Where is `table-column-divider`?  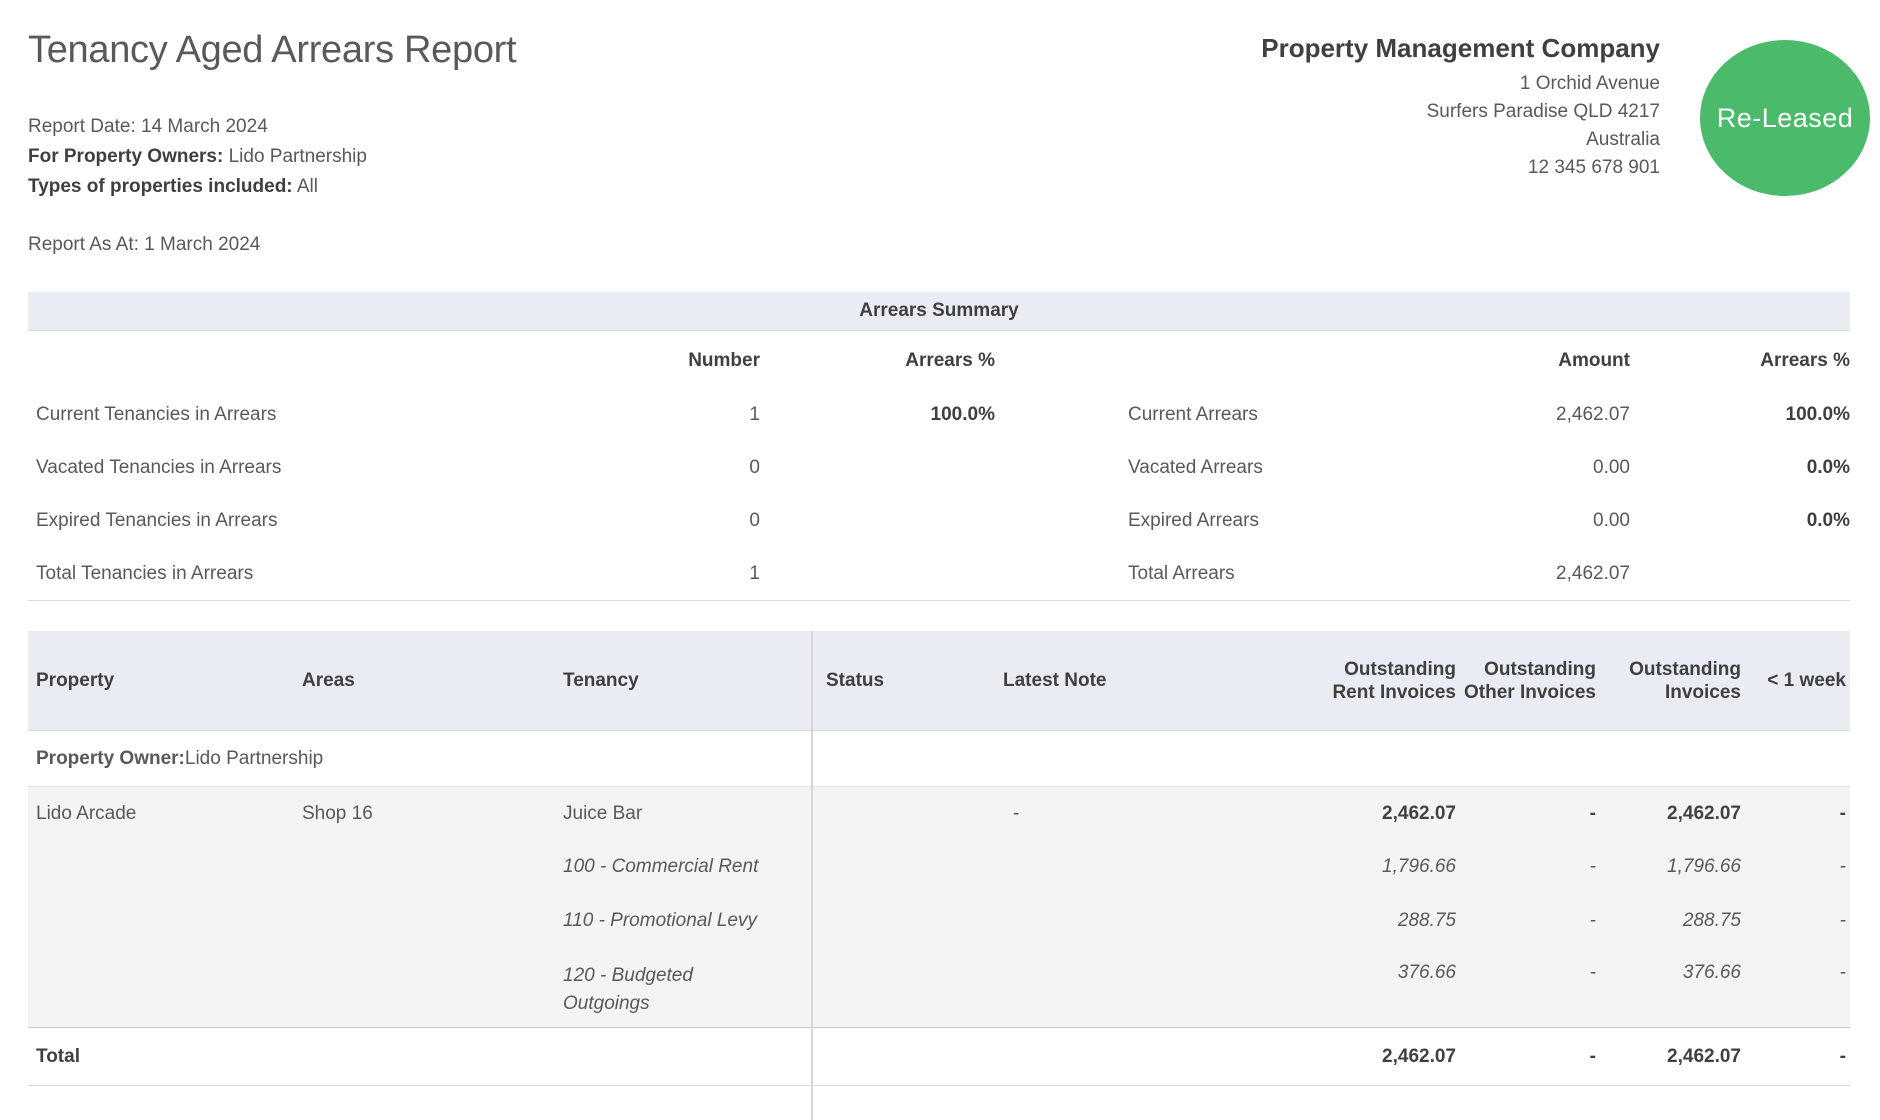
table-column-divider is located at coordinates (812, 875).